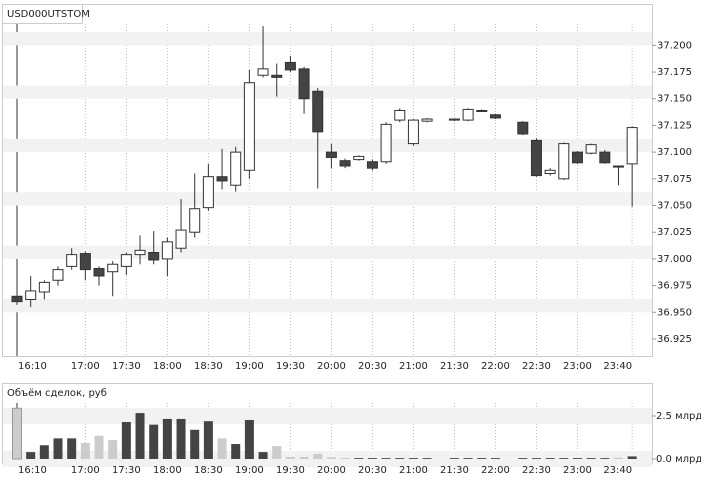 The image size is (701, 484). I want to click on y-tick-label: 37.125, so click(674, 125).